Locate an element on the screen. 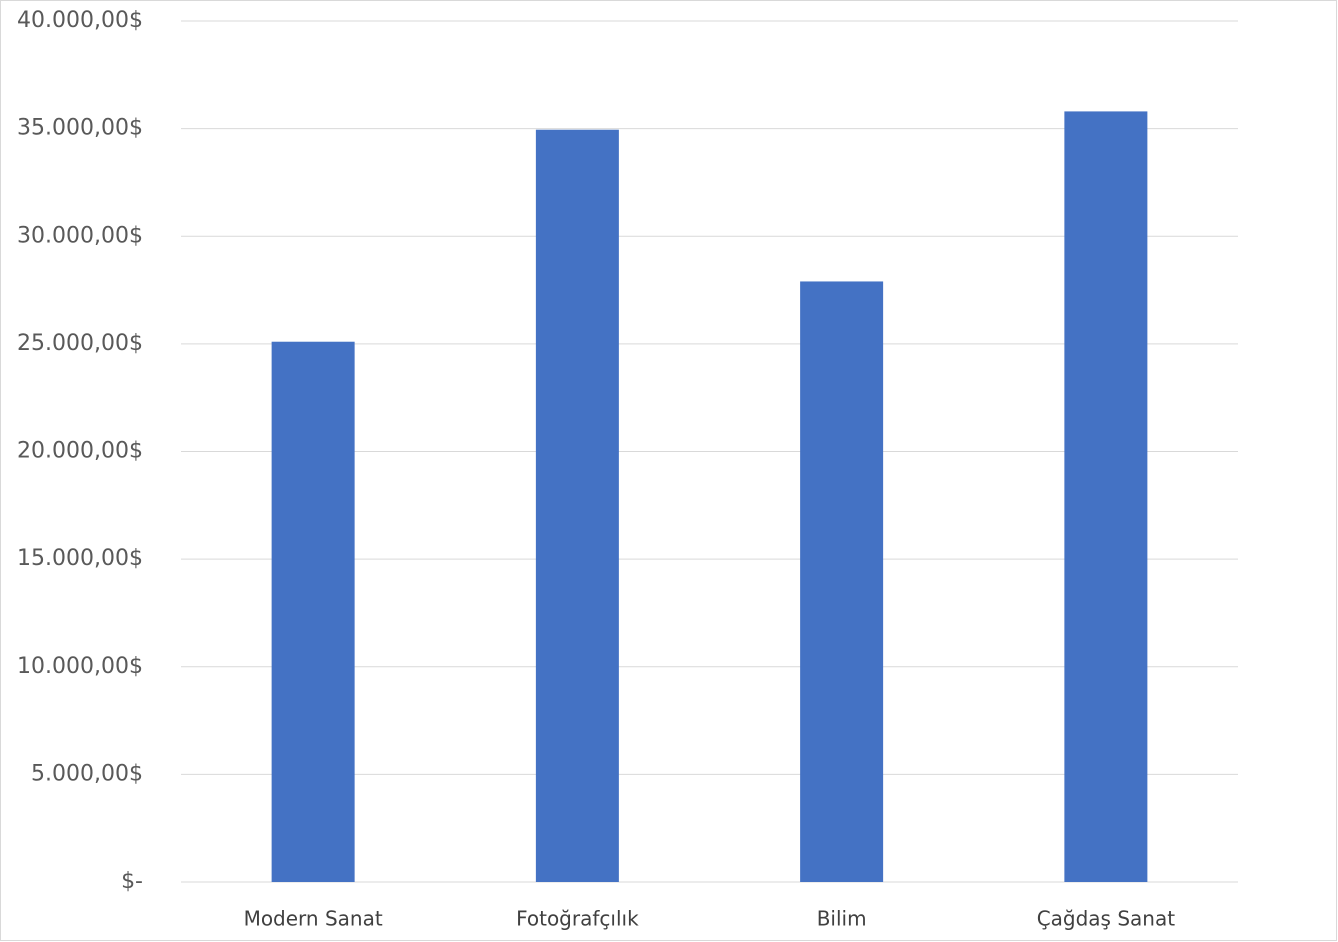 The image size is (1338, 942). y-tick-label: 35.000,00$ is located at coordinates (80, 128).